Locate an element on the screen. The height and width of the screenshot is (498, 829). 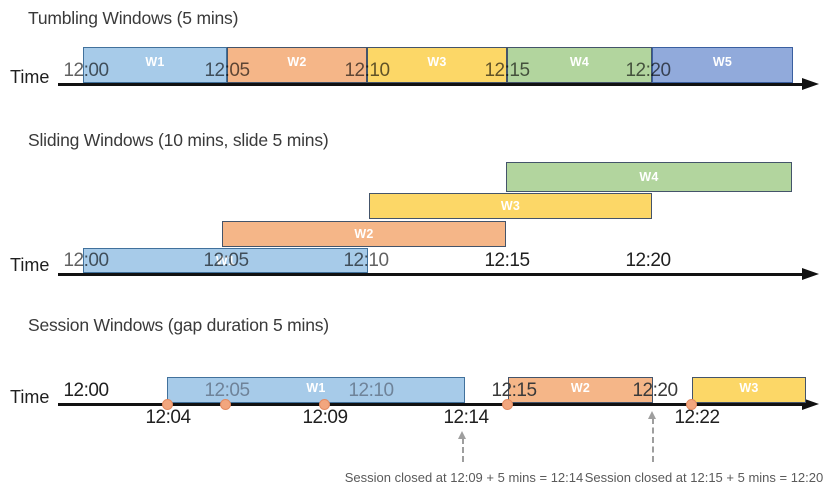
tumbling-tick-1215: 12:15 is located at coordinates (507, 70).